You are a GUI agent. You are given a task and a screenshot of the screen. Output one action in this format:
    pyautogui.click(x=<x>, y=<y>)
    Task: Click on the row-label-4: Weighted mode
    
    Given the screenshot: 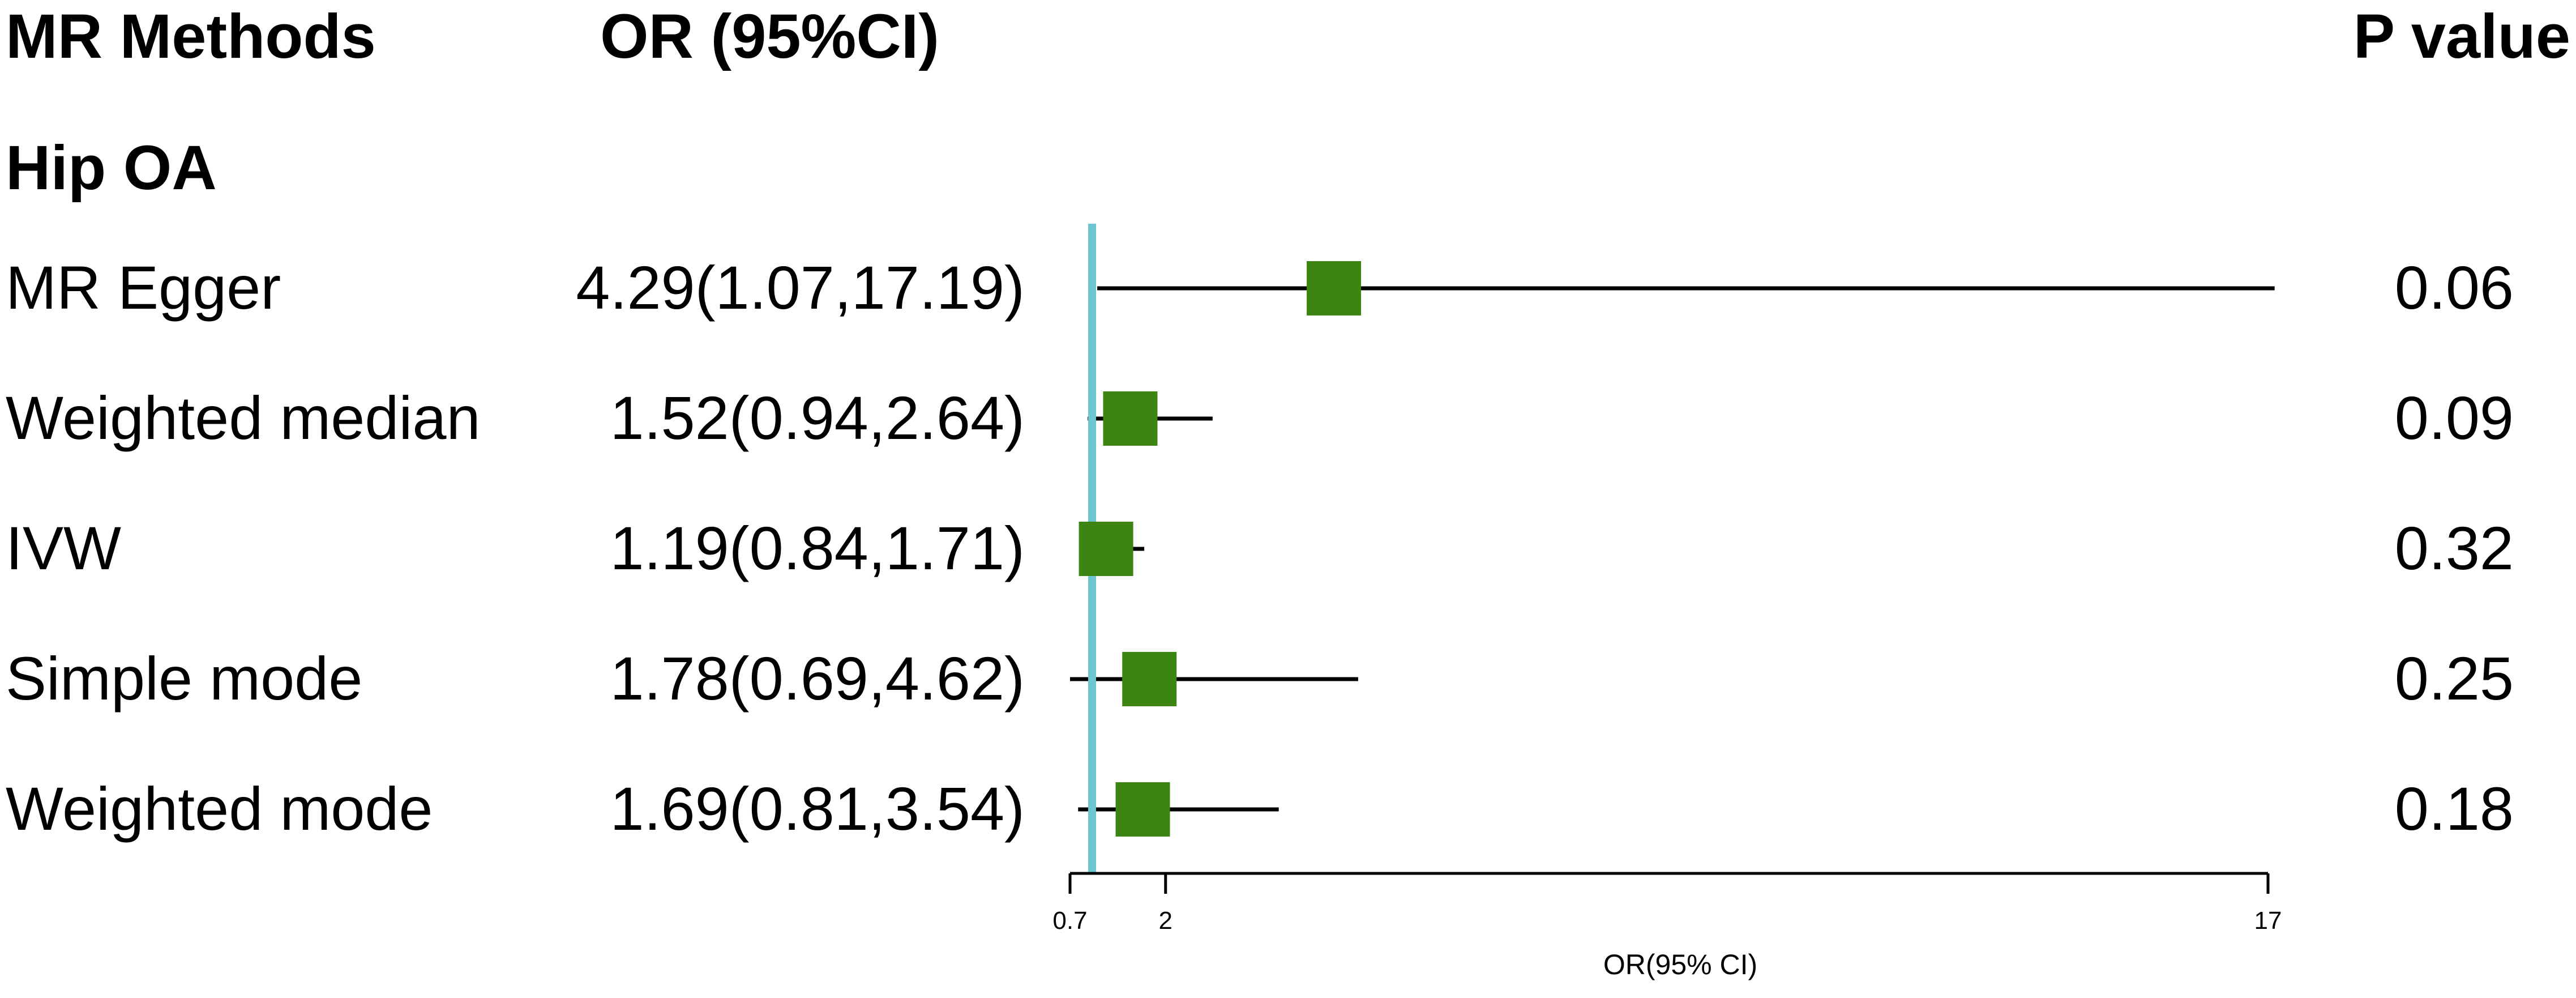 What is the action you would take?
    pyautogui.click(x=219, y=808)
    